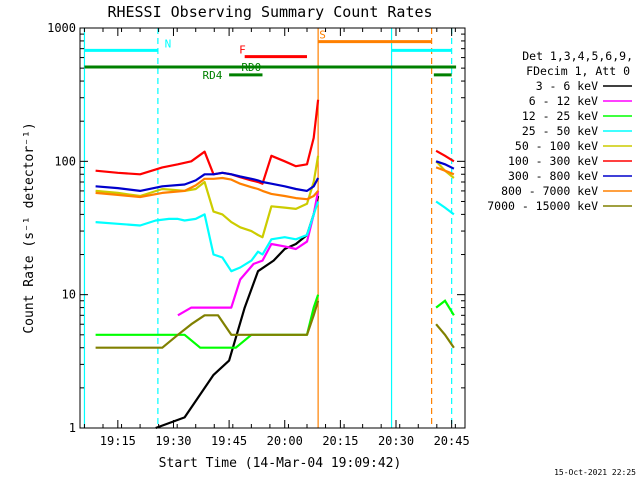 The width and height of the screenshot is (640, 480). What do you see at coordinates (445, 307) in the screenshot?
I see `series-line-12-25-kev-late` at bounding box center [445, 307].